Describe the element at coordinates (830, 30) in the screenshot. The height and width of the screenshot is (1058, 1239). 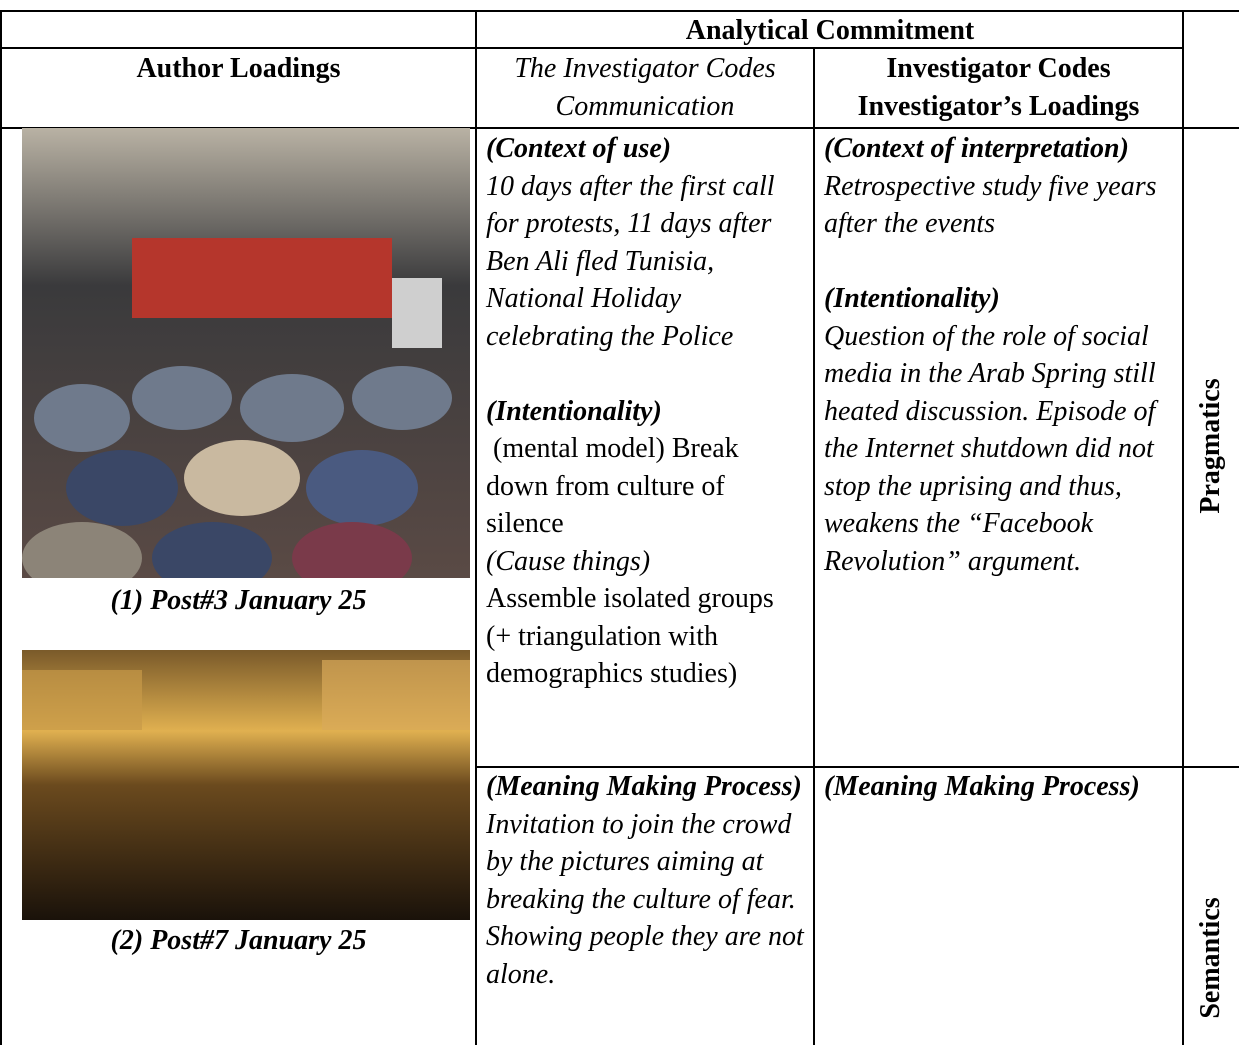
I see `header-group: Analytical Commitment` at that location.